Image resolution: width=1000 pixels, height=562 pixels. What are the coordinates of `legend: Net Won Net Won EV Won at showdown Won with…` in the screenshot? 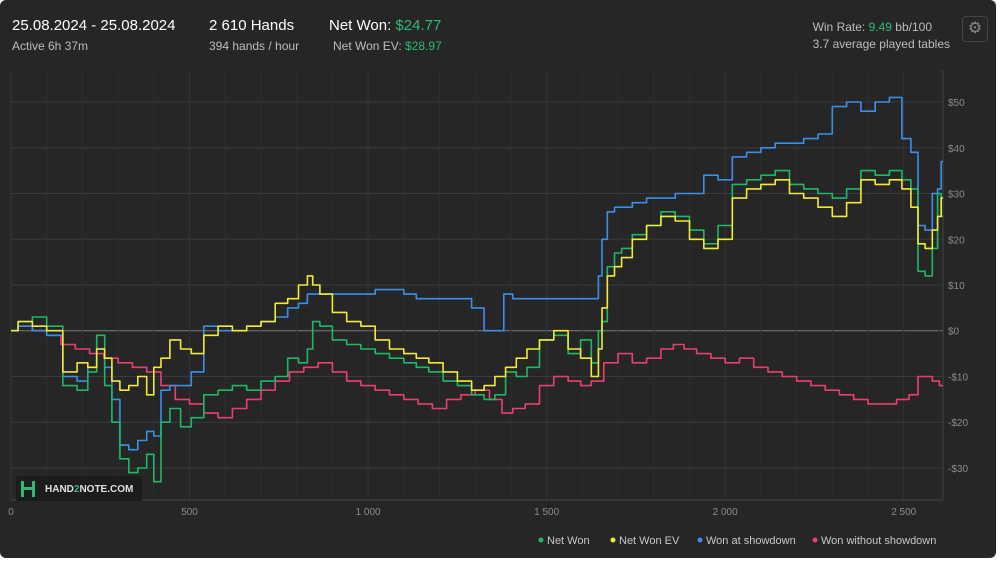 It's located at (737, 541).